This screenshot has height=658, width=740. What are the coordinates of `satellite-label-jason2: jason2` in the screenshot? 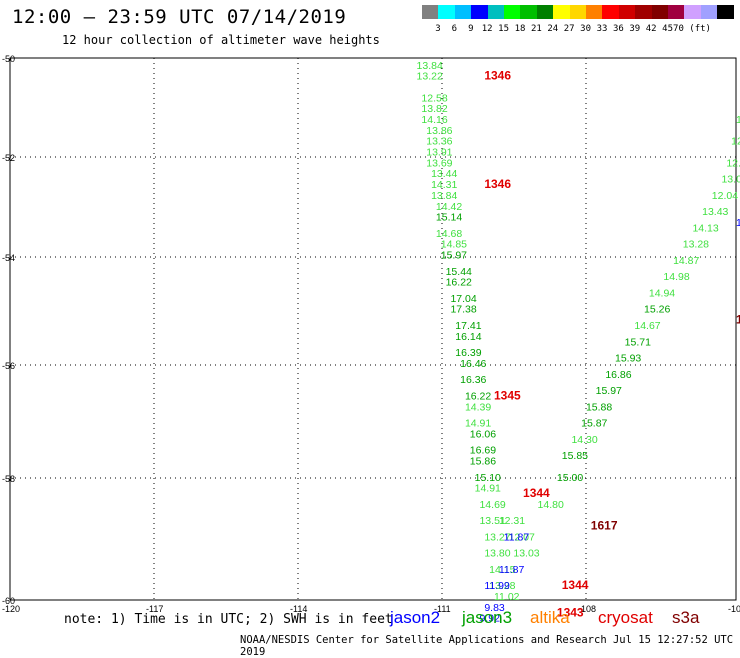 It's located at (415, 617).